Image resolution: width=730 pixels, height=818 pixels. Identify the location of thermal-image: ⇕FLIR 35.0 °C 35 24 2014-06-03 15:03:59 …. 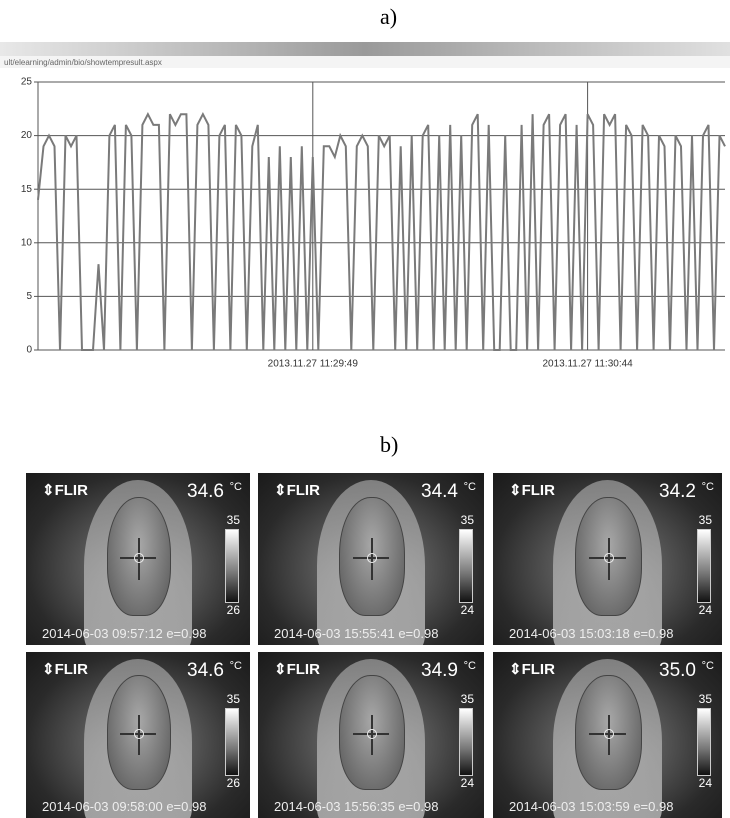
(607, 735).